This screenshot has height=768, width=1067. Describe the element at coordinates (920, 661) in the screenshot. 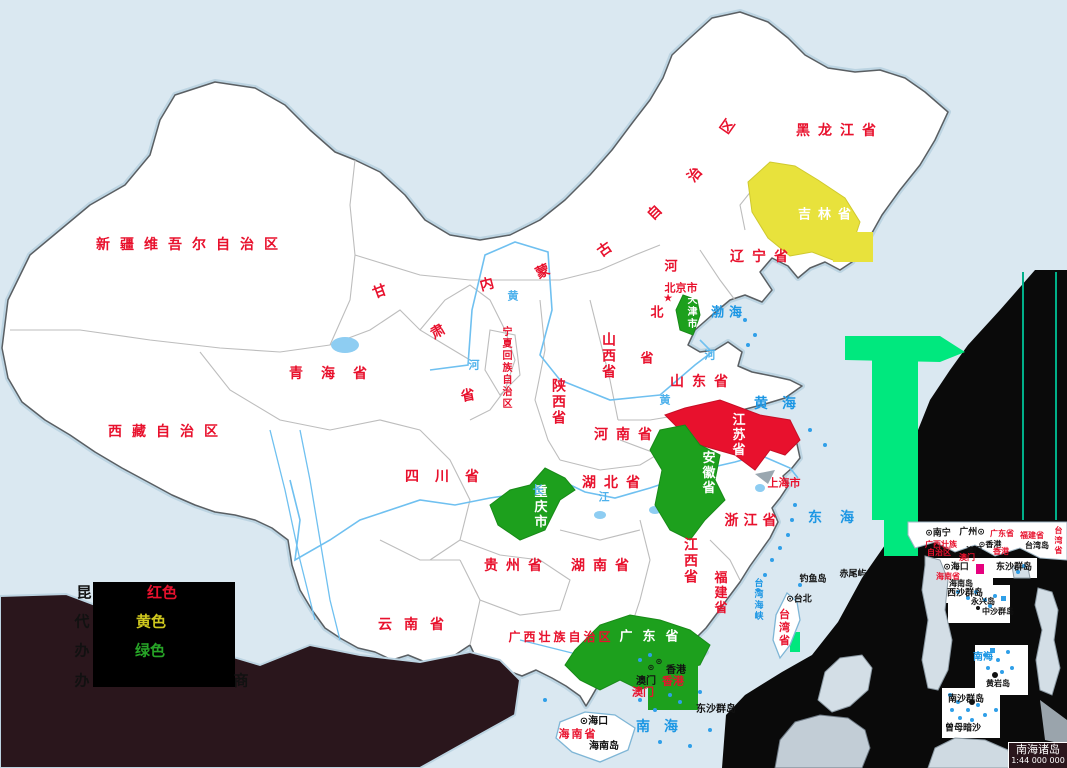

I see `inset-neighbor-islands` at that location.